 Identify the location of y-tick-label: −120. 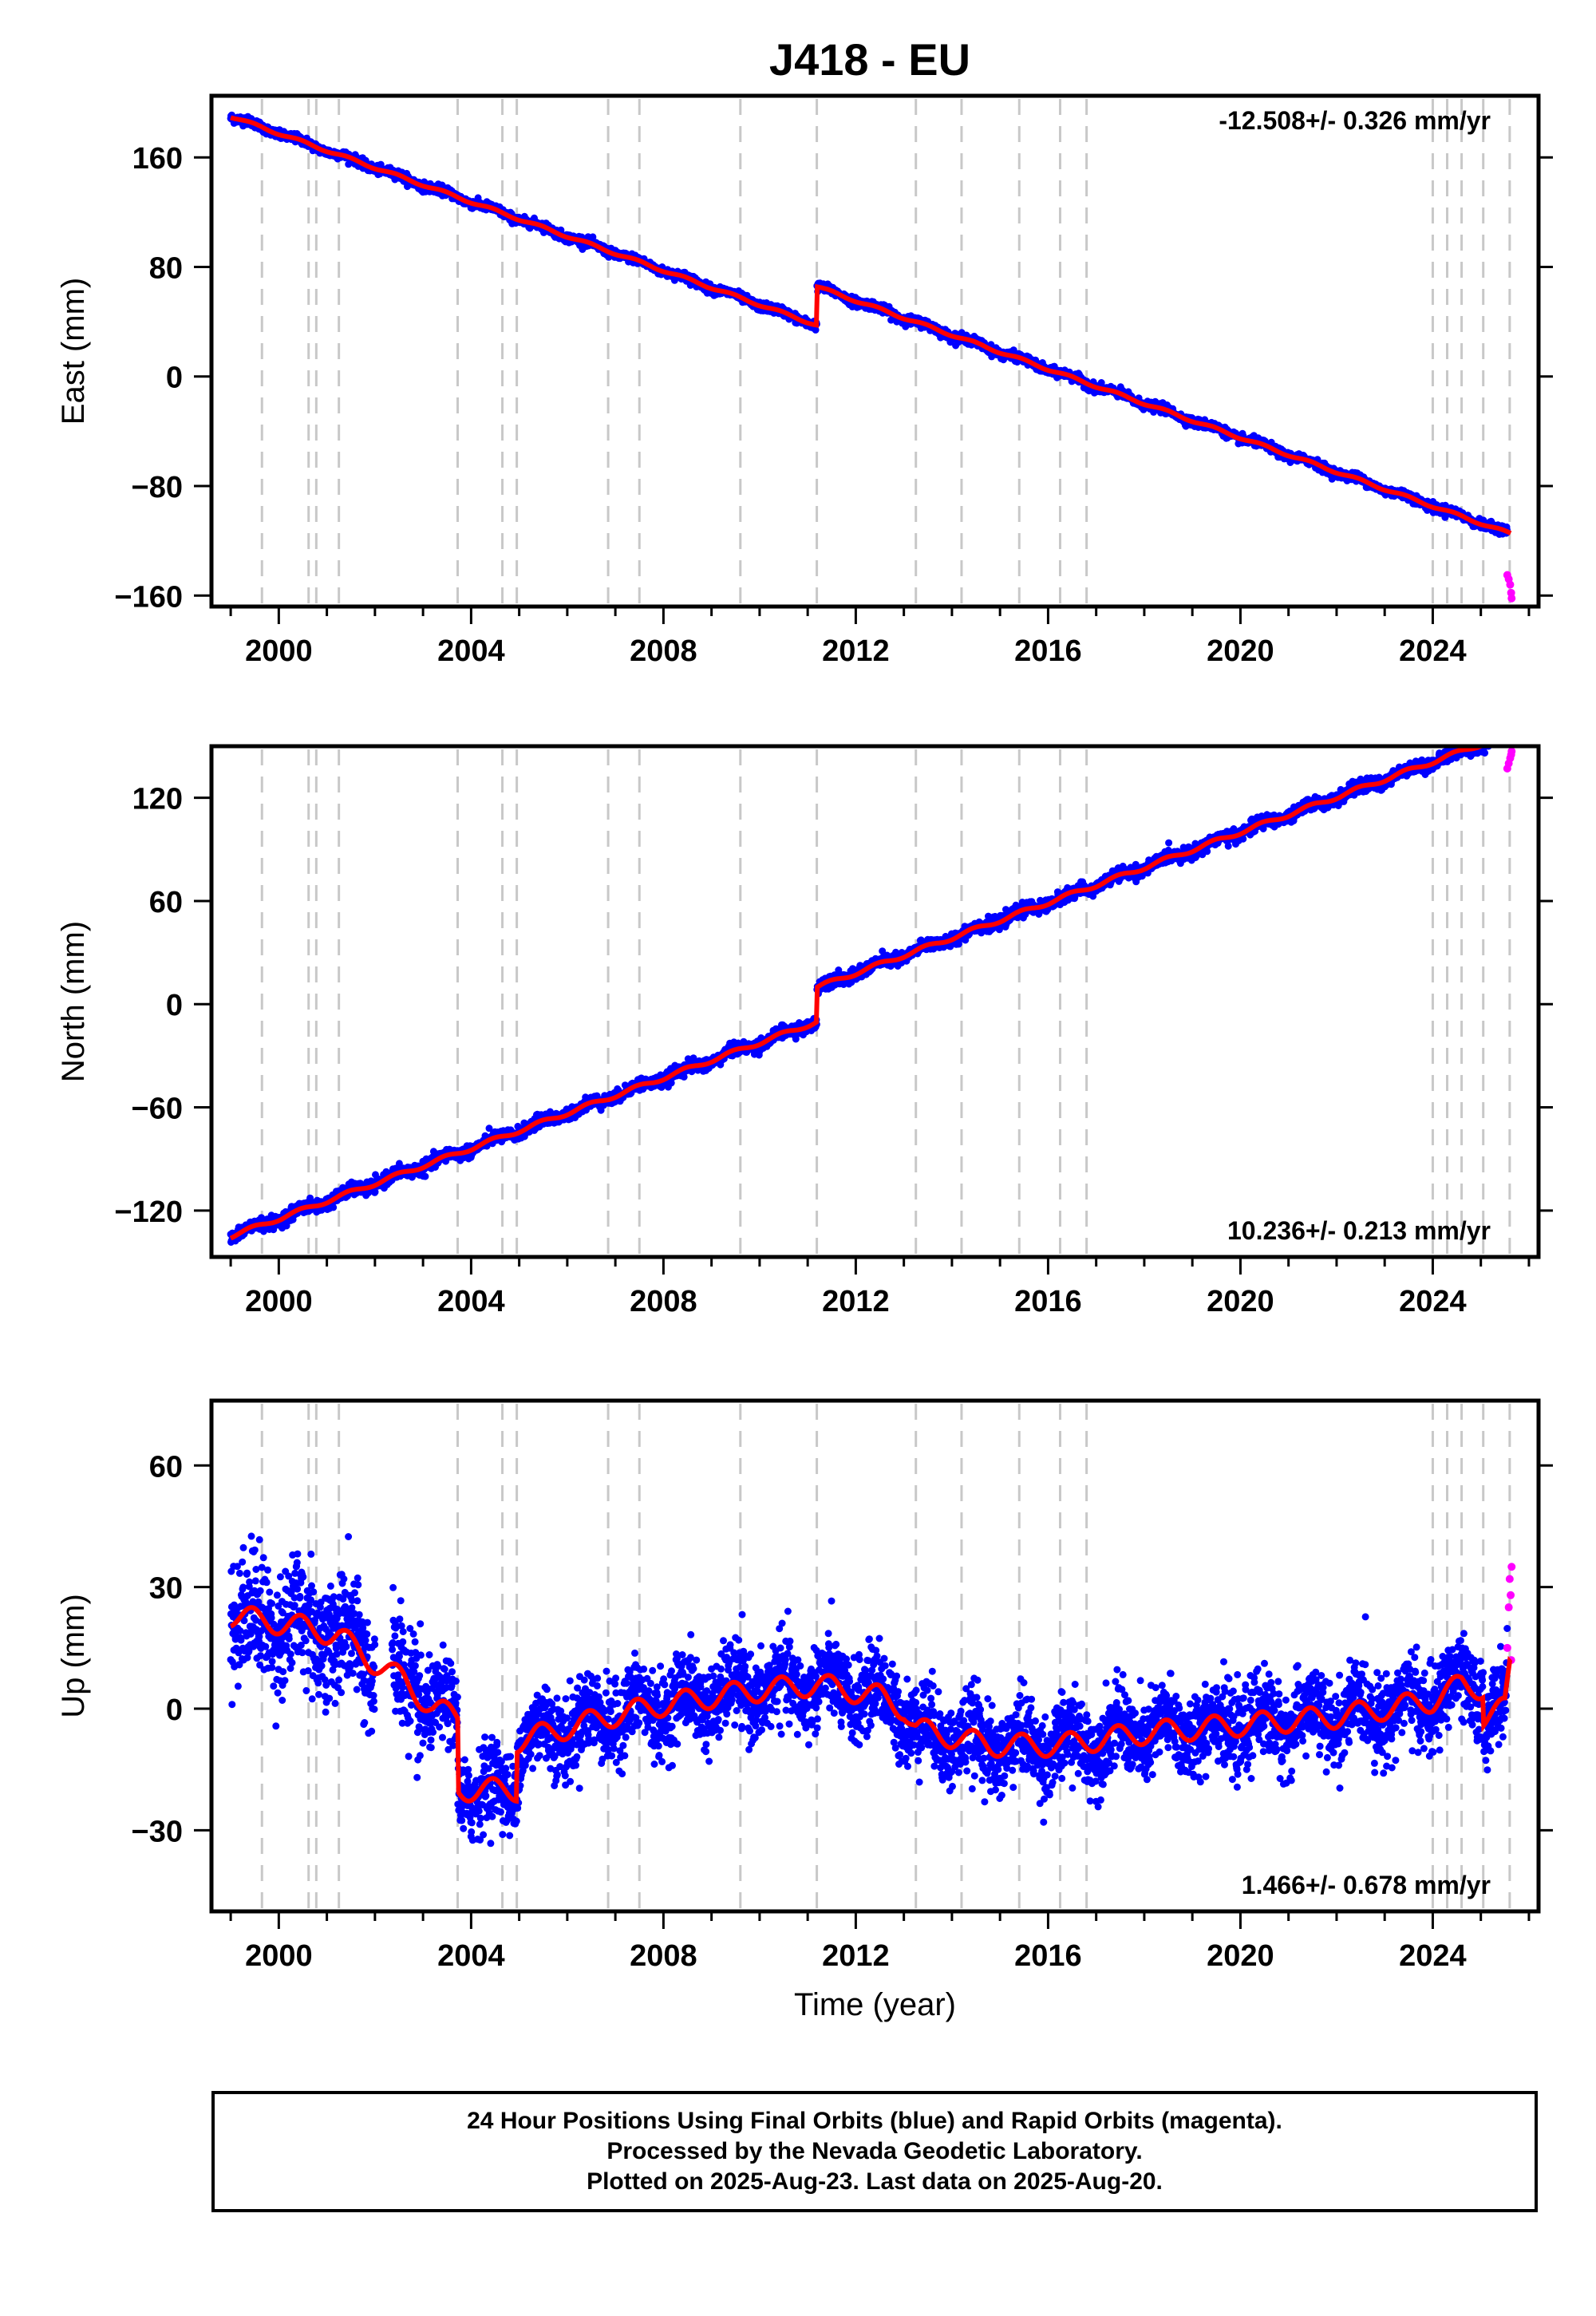
(148, 1212).